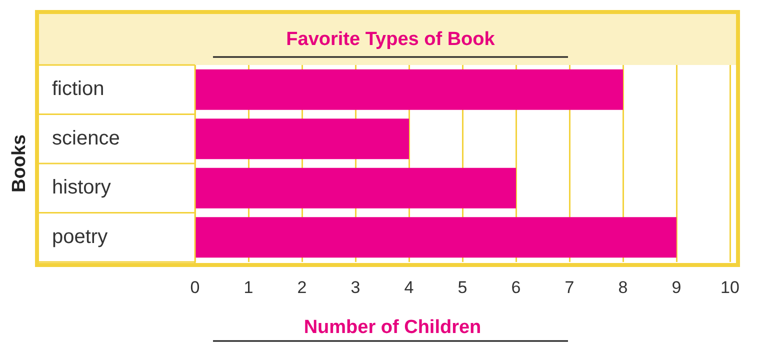 The image size is (767, 350). Describe the element at coordinates (391, 39) in the screenshot. I see `chart-title: Favorite Types of Book` at that location.